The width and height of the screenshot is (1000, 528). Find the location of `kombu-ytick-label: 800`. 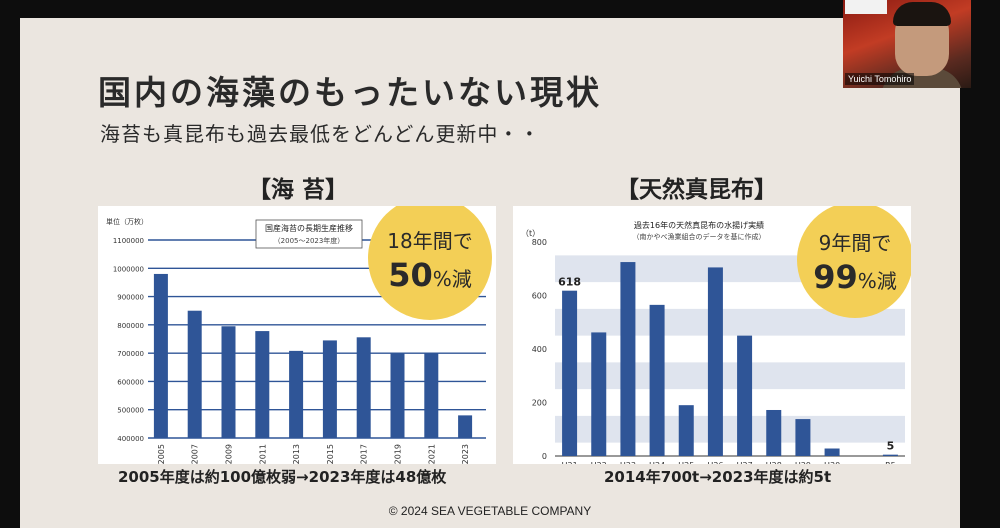

kombu-ytick-label: 800 is located at coordinates (539, 242).